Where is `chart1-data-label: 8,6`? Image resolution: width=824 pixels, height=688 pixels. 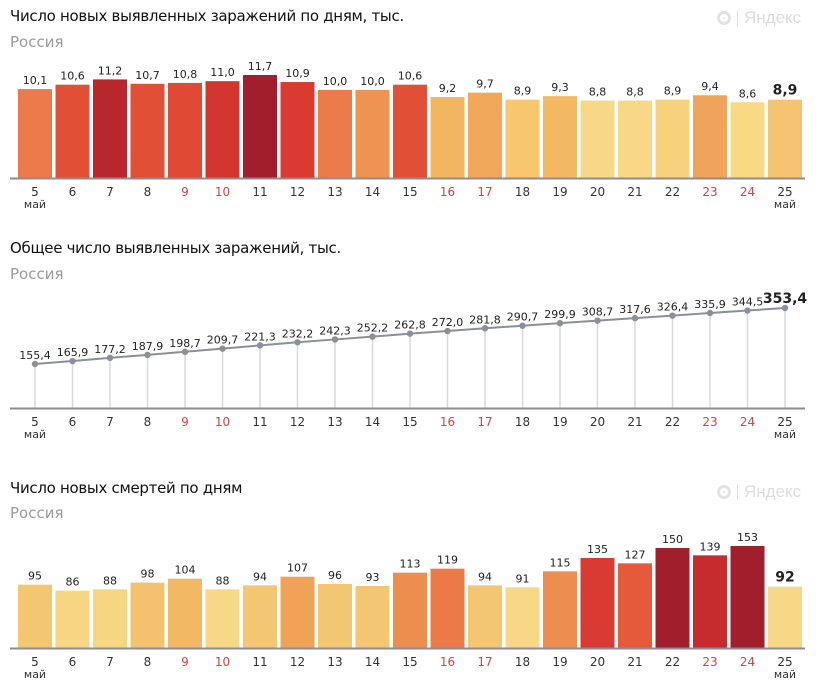
chart1-data-label: 8,6 is located at coordinates (748, 93).